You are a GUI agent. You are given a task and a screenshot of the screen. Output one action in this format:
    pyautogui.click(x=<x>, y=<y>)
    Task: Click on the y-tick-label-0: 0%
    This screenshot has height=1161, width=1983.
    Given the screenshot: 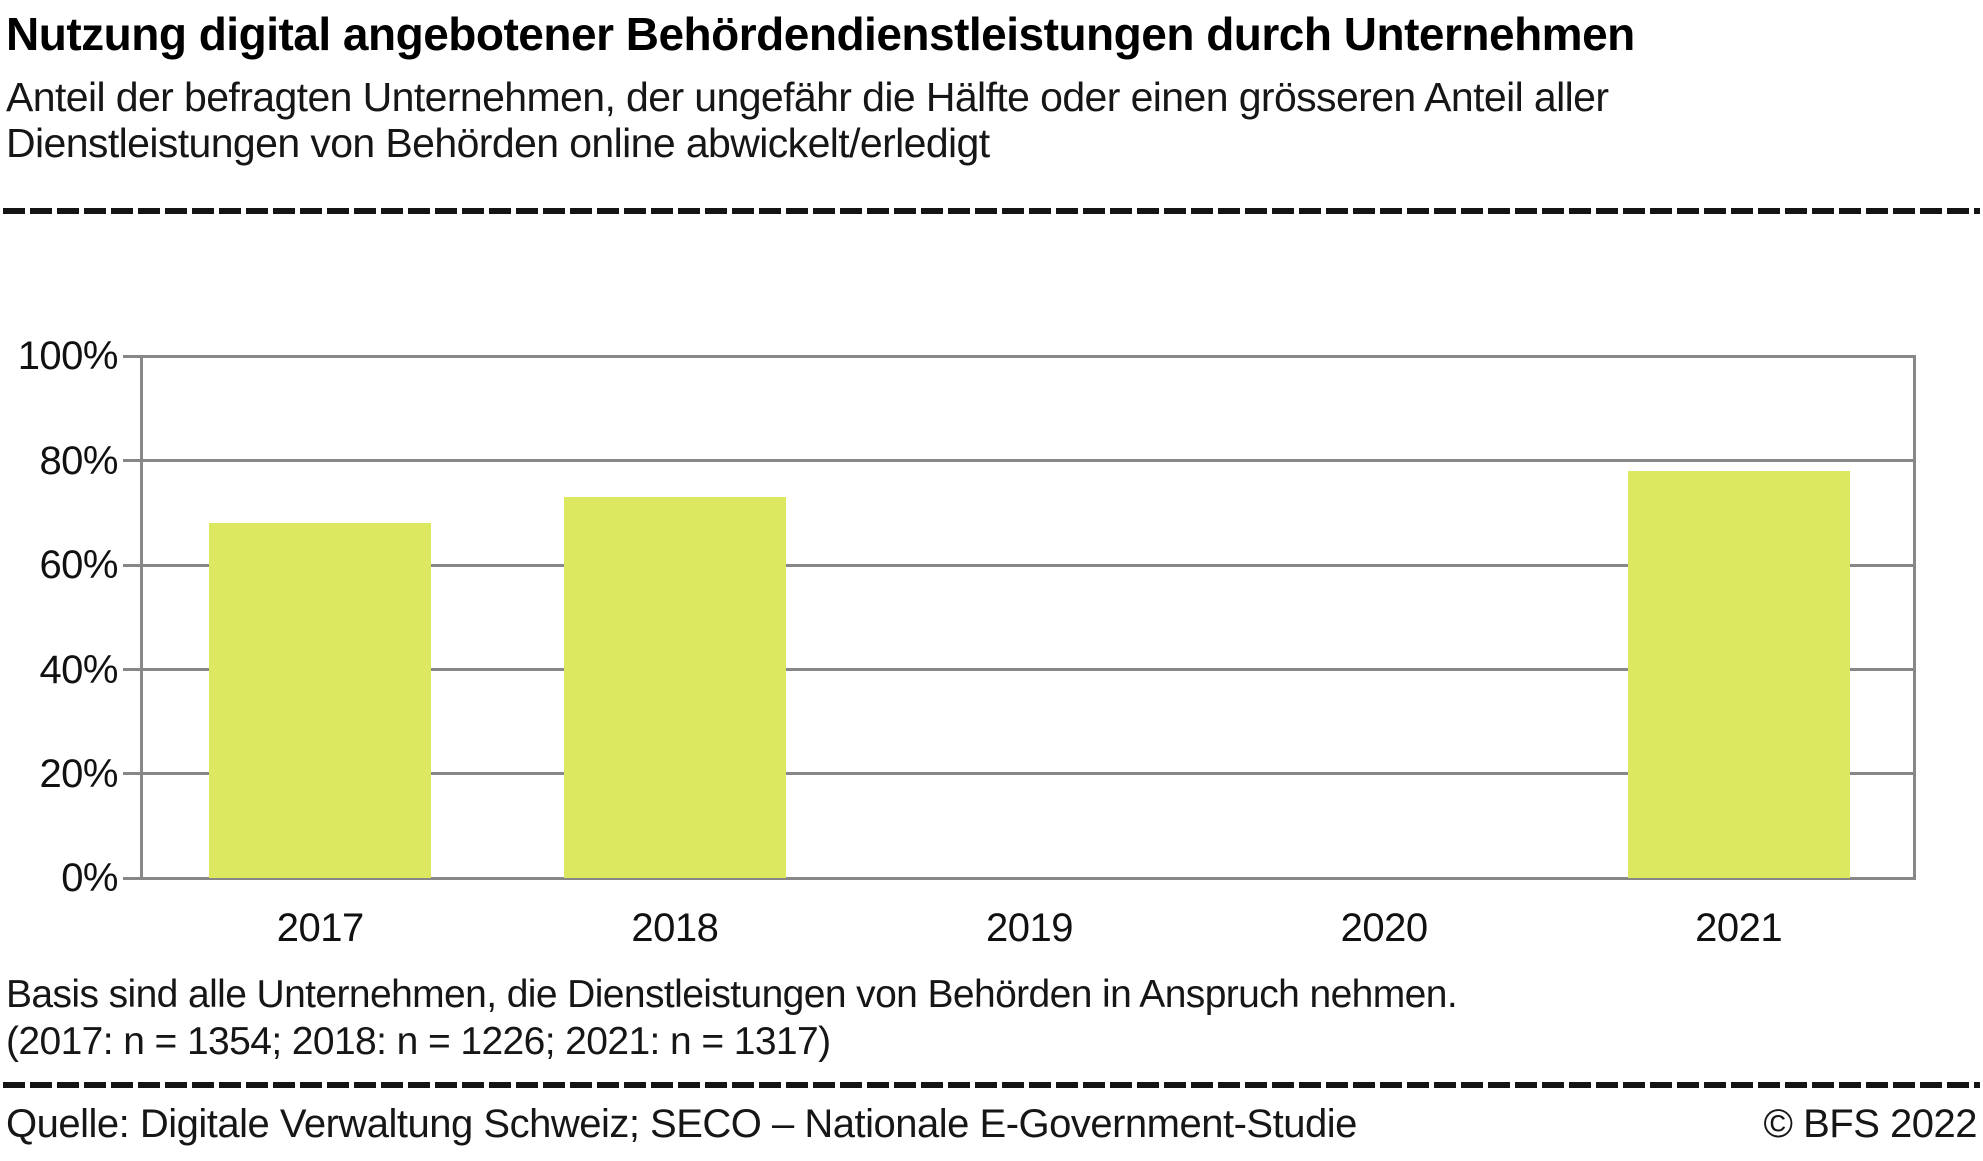 What is the action you would take?
    pyautogui.click(x=89, y=878)
    